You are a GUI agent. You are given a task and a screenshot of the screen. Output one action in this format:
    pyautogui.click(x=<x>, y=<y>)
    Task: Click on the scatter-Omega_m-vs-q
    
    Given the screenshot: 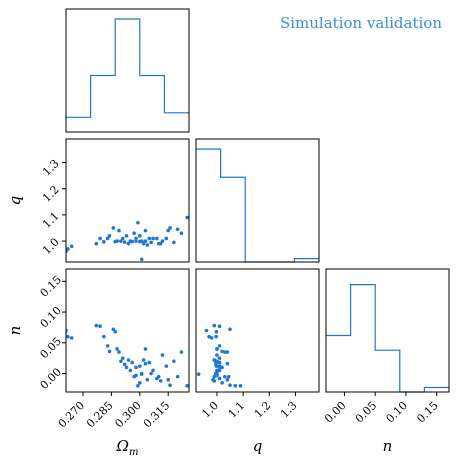 What is the action you would take?
    pyautogui.click(x=126, y=238)
    